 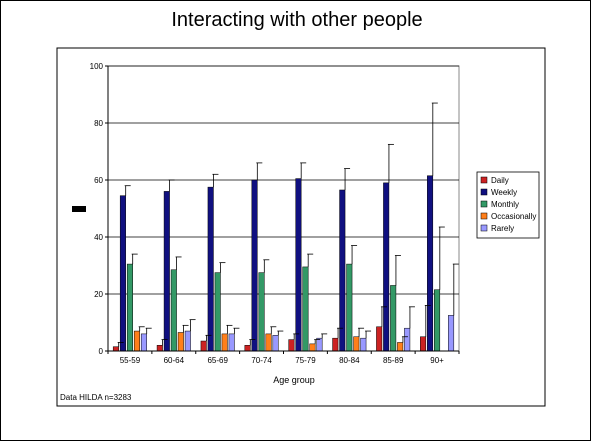 I want to click on legend-label: Occasionally, so click(x=513, y=216).